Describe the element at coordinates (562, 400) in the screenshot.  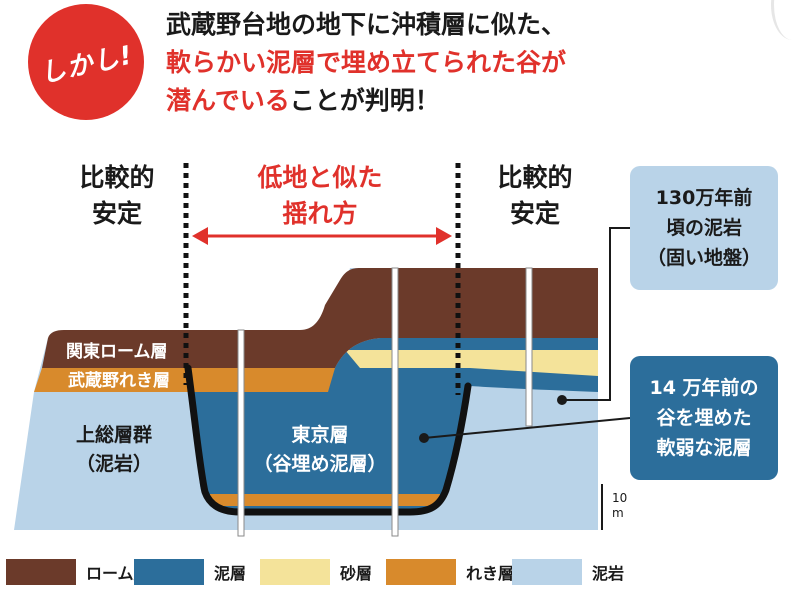
I see `bedrock-leader-dot` at that location.